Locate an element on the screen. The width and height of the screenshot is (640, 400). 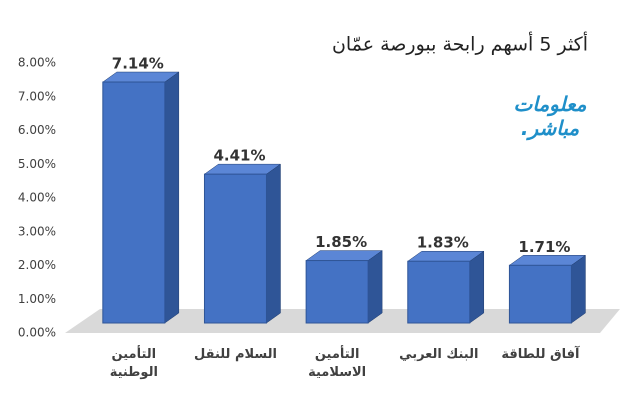
value-label: 1.71% is located at coordinates (544, 247).